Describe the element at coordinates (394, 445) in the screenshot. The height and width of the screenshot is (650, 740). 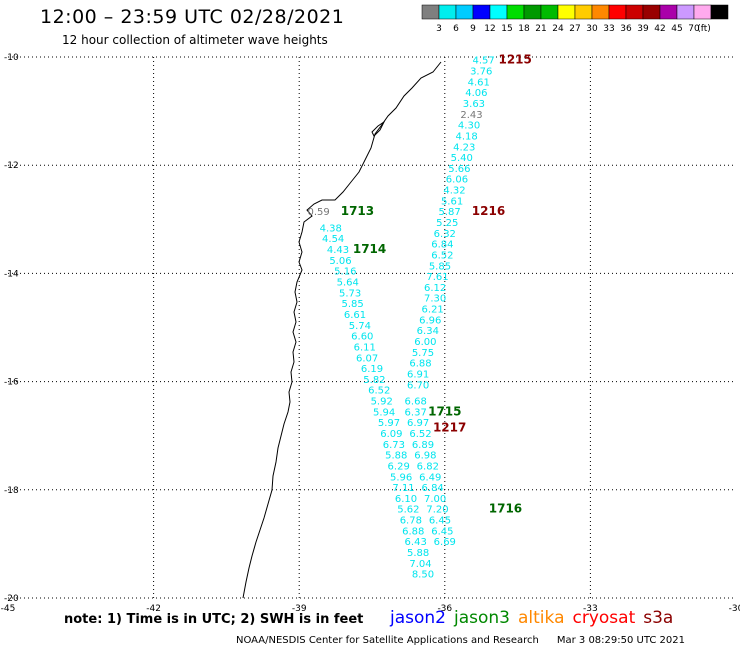
I see `wave-height-value: 6.73` at that location.